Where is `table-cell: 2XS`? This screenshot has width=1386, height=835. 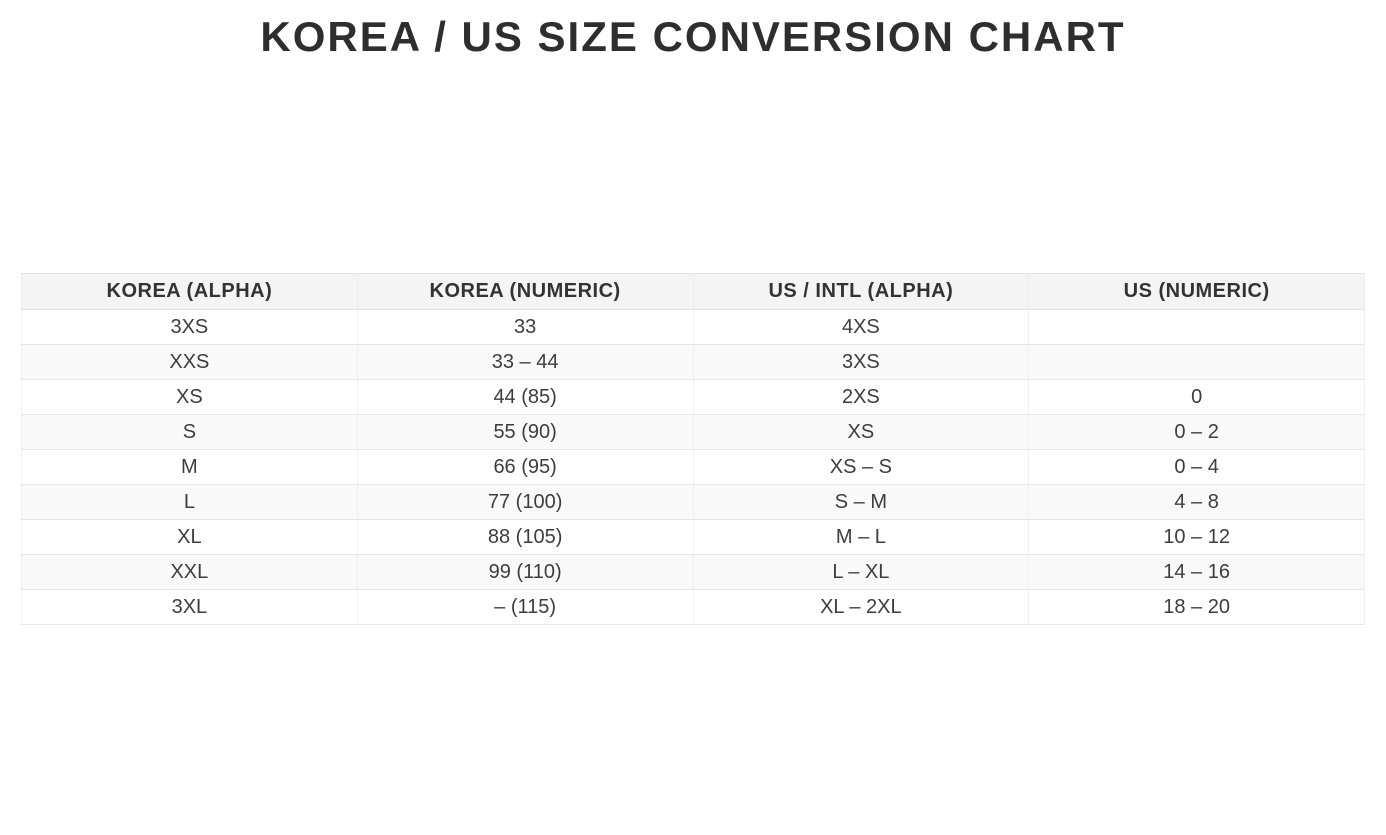 table-cell: 2XS is located at coordinates (861, 397).